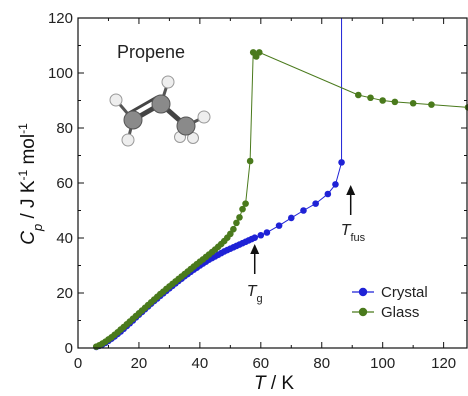  Describe the element at coordinates (160, 111) in the screenshot. I see `propene-molecule-illustration` at that location.